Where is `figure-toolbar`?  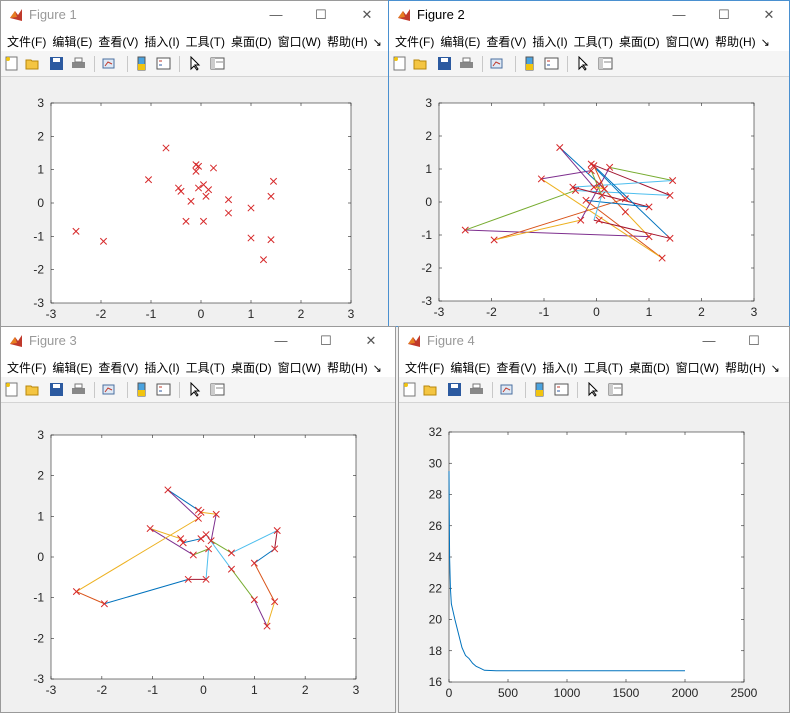
figure-toolbar is located at coordinates (198, 390).